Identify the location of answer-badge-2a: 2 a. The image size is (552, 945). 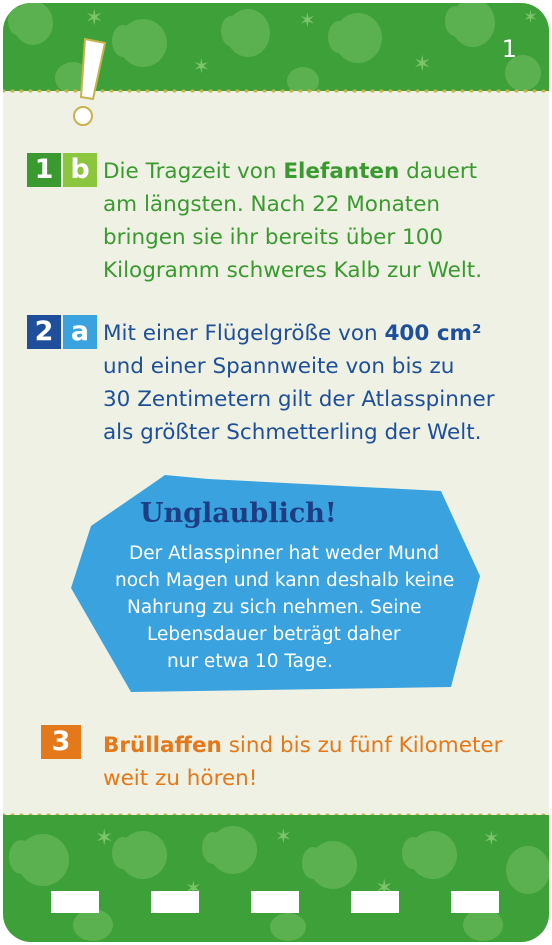
(62, 332).